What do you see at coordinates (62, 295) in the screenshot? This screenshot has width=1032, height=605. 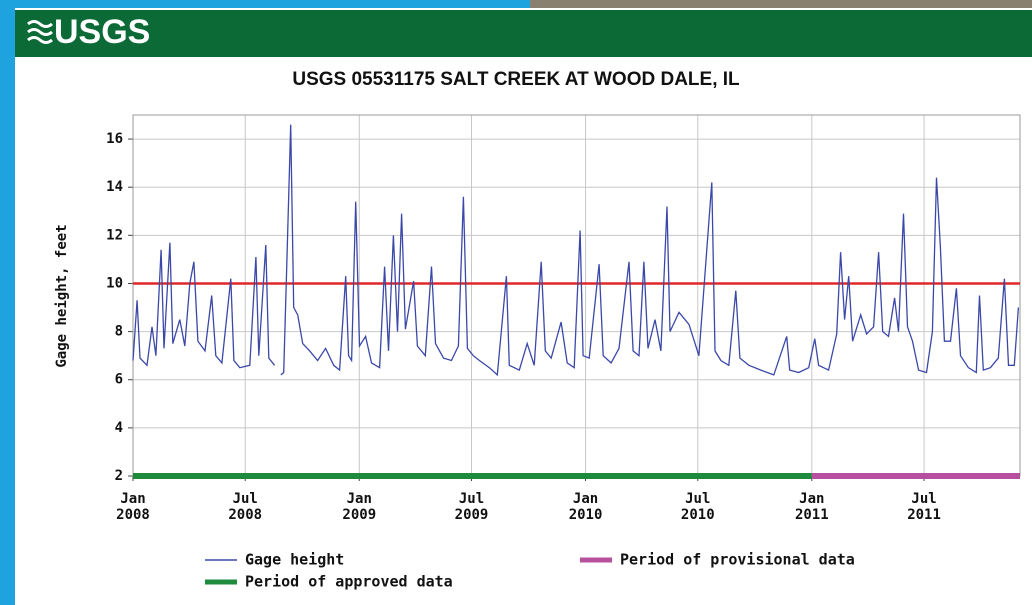 I see `y-axis-label: Gage height, feet` at bounding box center [62, 295].